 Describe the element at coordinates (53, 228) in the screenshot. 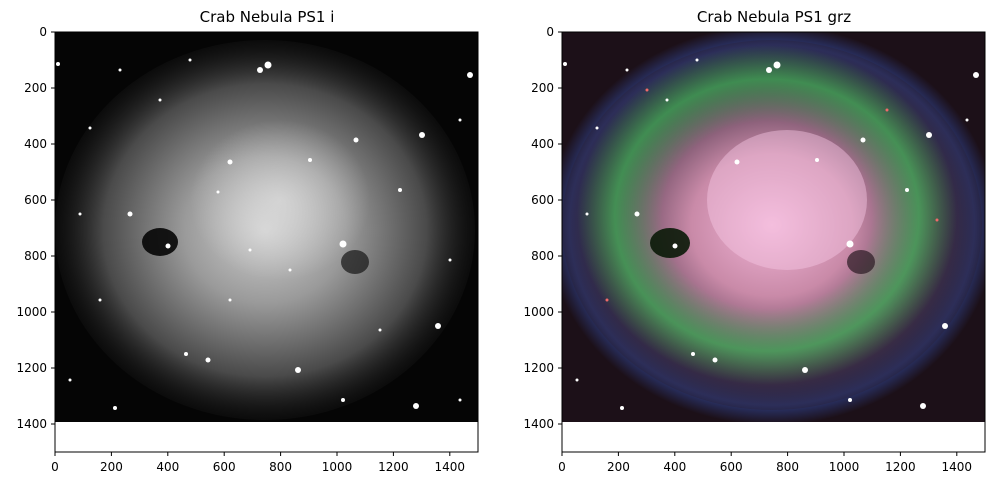

I see `y-axis-ticks-left` at that location.